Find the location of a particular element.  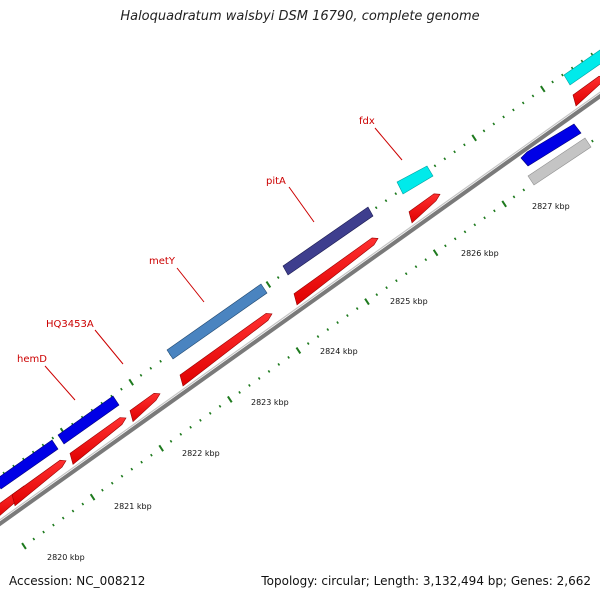

scale-label-2822: 2822 kbp is located at coordinates (201, 453).